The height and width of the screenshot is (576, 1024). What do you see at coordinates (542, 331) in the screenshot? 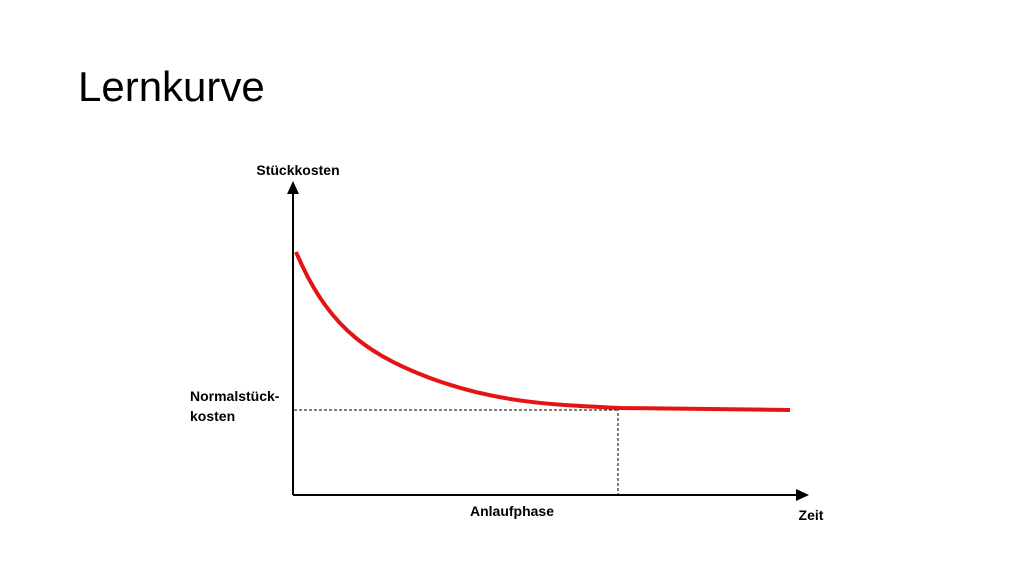
I see `learning-curve` at bounding box center [542, 331].